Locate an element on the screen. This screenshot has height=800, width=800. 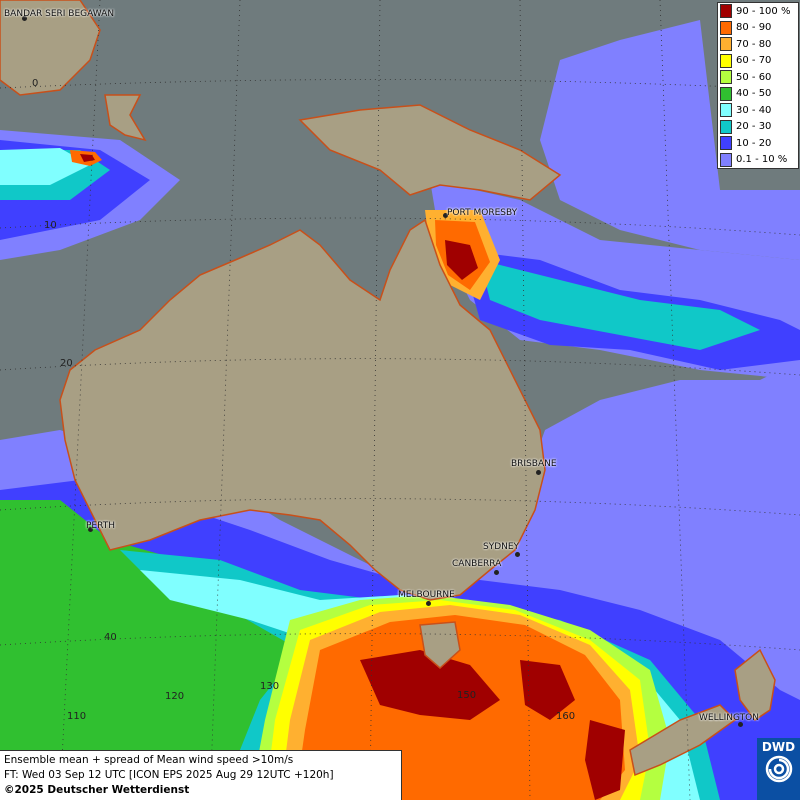
sulawesi is located at coordinates (125, 118).